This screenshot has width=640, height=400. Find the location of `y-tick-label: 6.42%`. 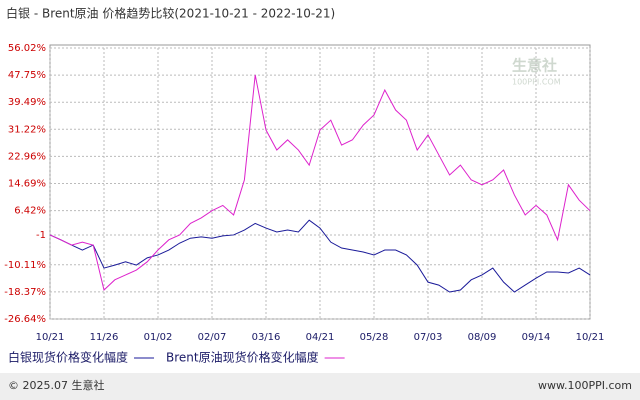

y-tick-label: 6.42% is located at coordinates (30, 211).